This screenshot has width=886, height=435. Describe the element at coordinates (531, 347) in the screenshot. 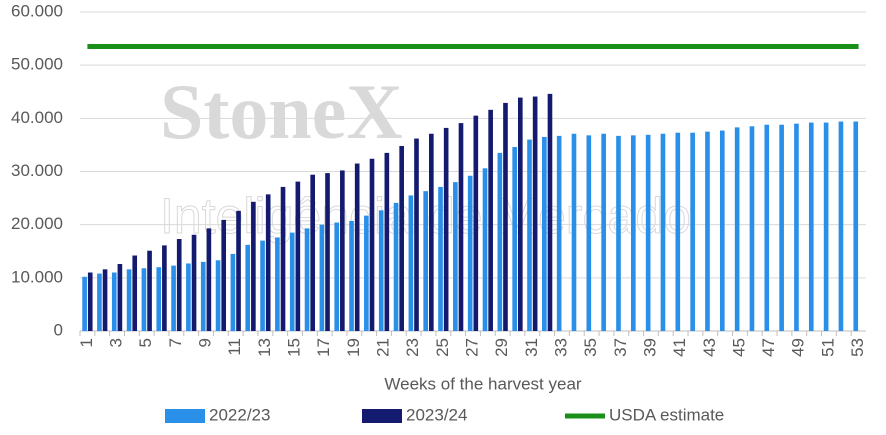

I see `x-tick-label: 31` at that location.